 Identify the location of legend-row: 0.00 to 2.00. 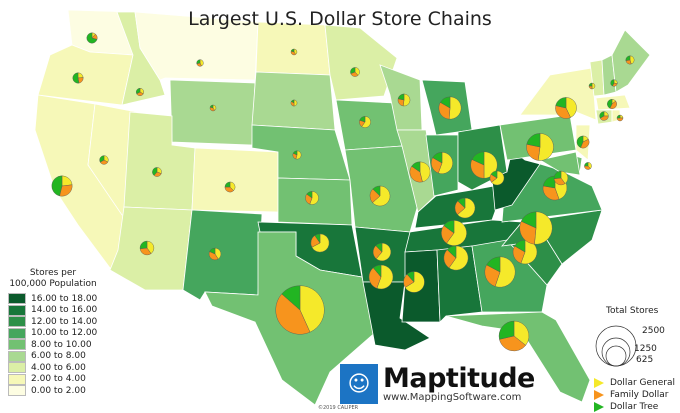
(53, 391).